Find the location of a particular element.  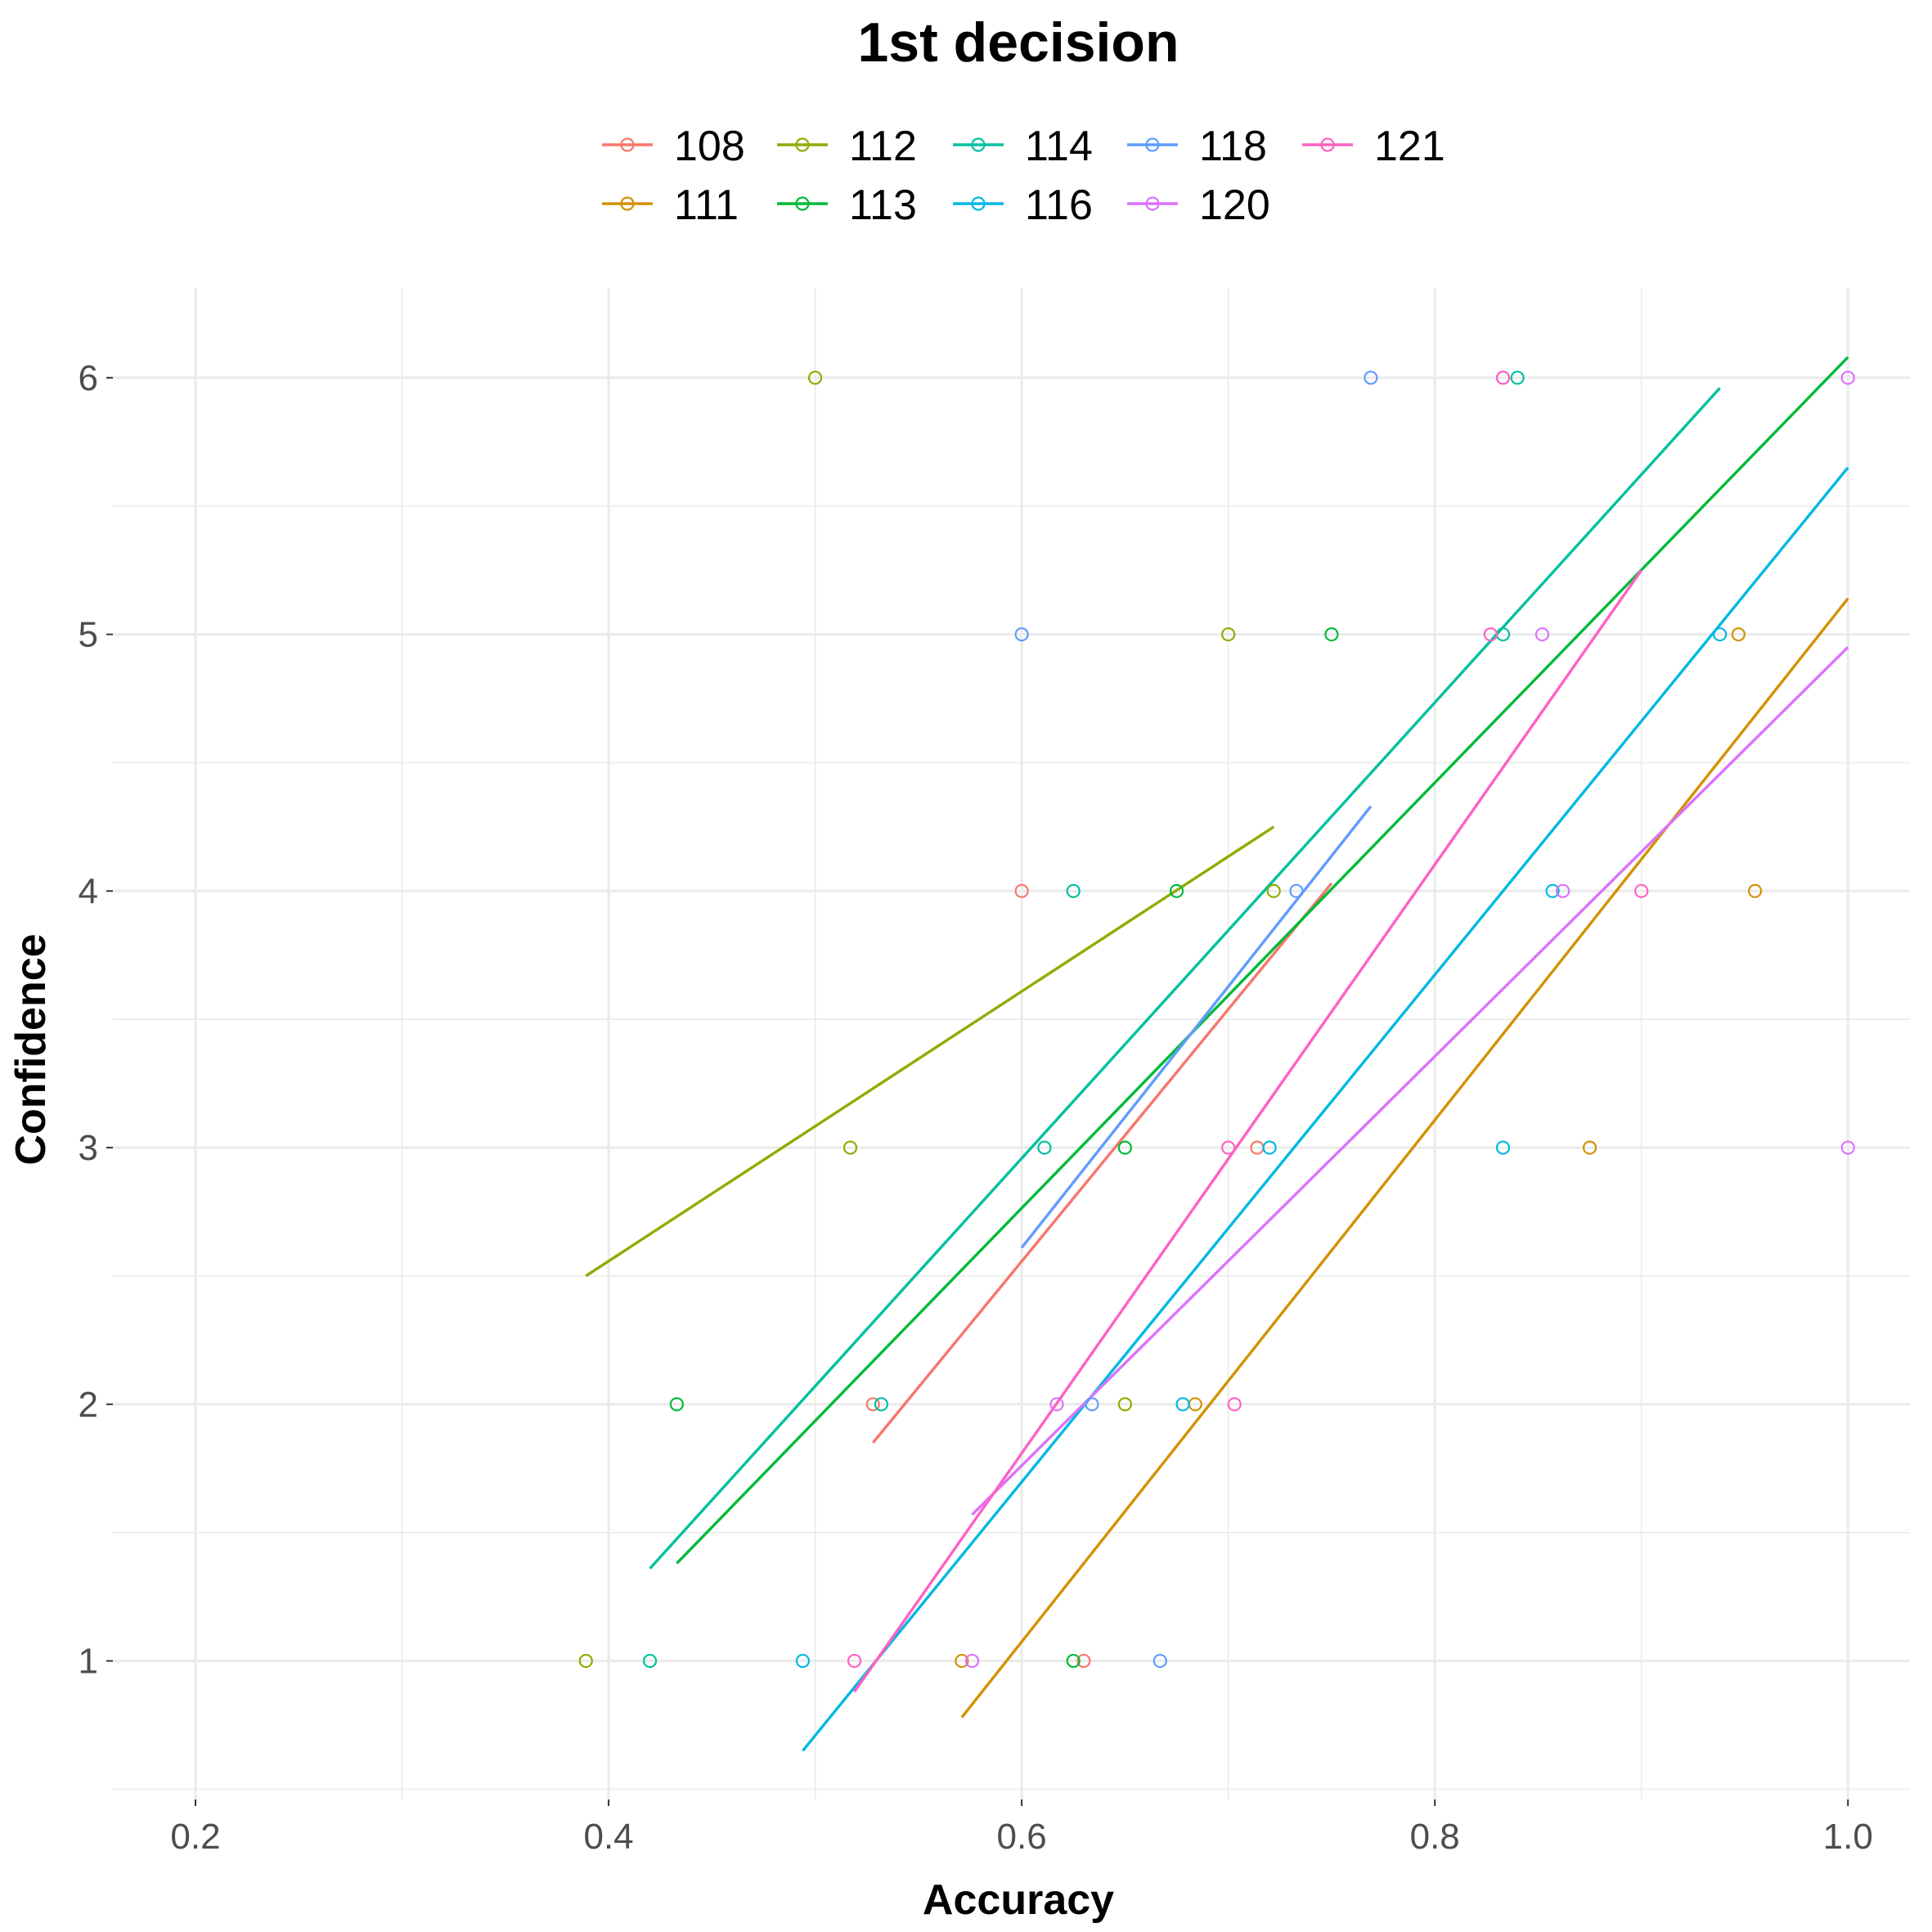

y-tick-label: 2 is located at coordinates (89, 1405).